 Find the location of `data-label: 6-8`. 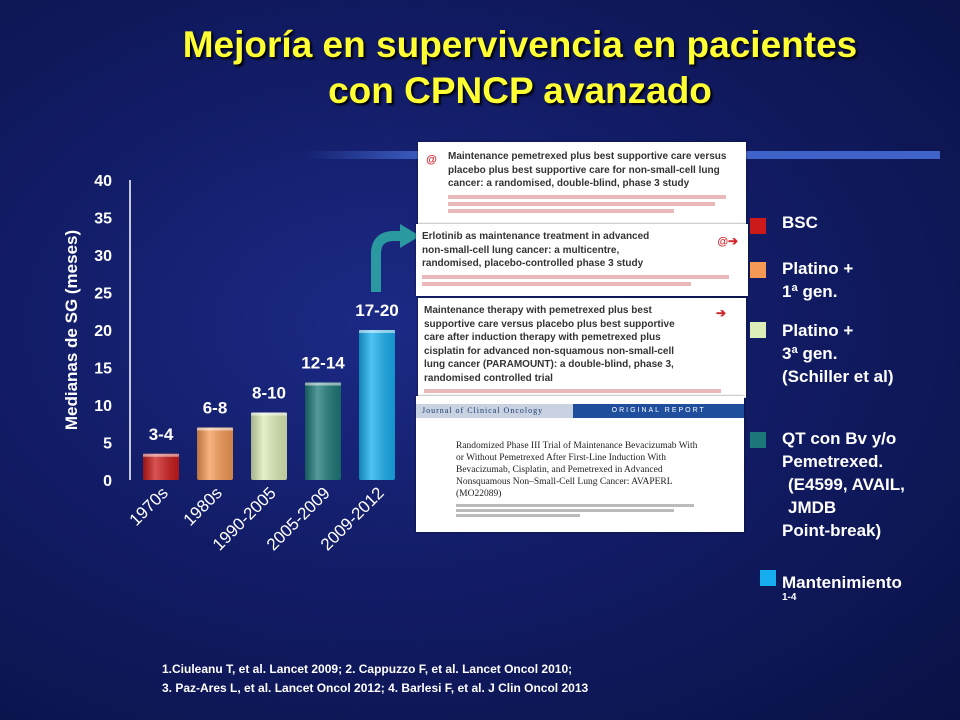

data-label: 6-8 is located at coordinates (215, 408).